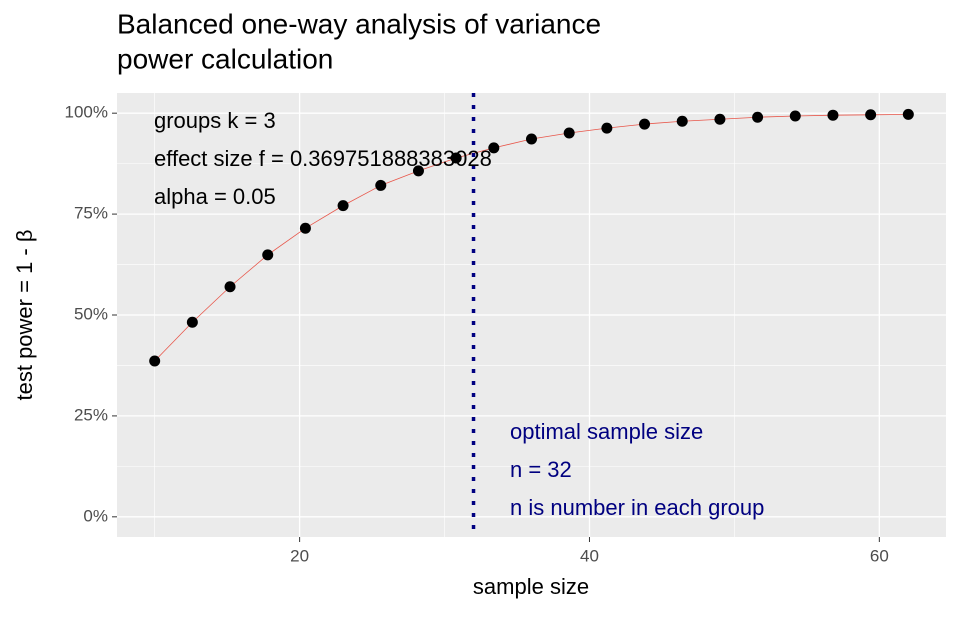 The image size is (960, 619). Describe the element at coordinates (24, 314) in the screenshot. I see `y-axis-title: test power = 1 - β` at that location.